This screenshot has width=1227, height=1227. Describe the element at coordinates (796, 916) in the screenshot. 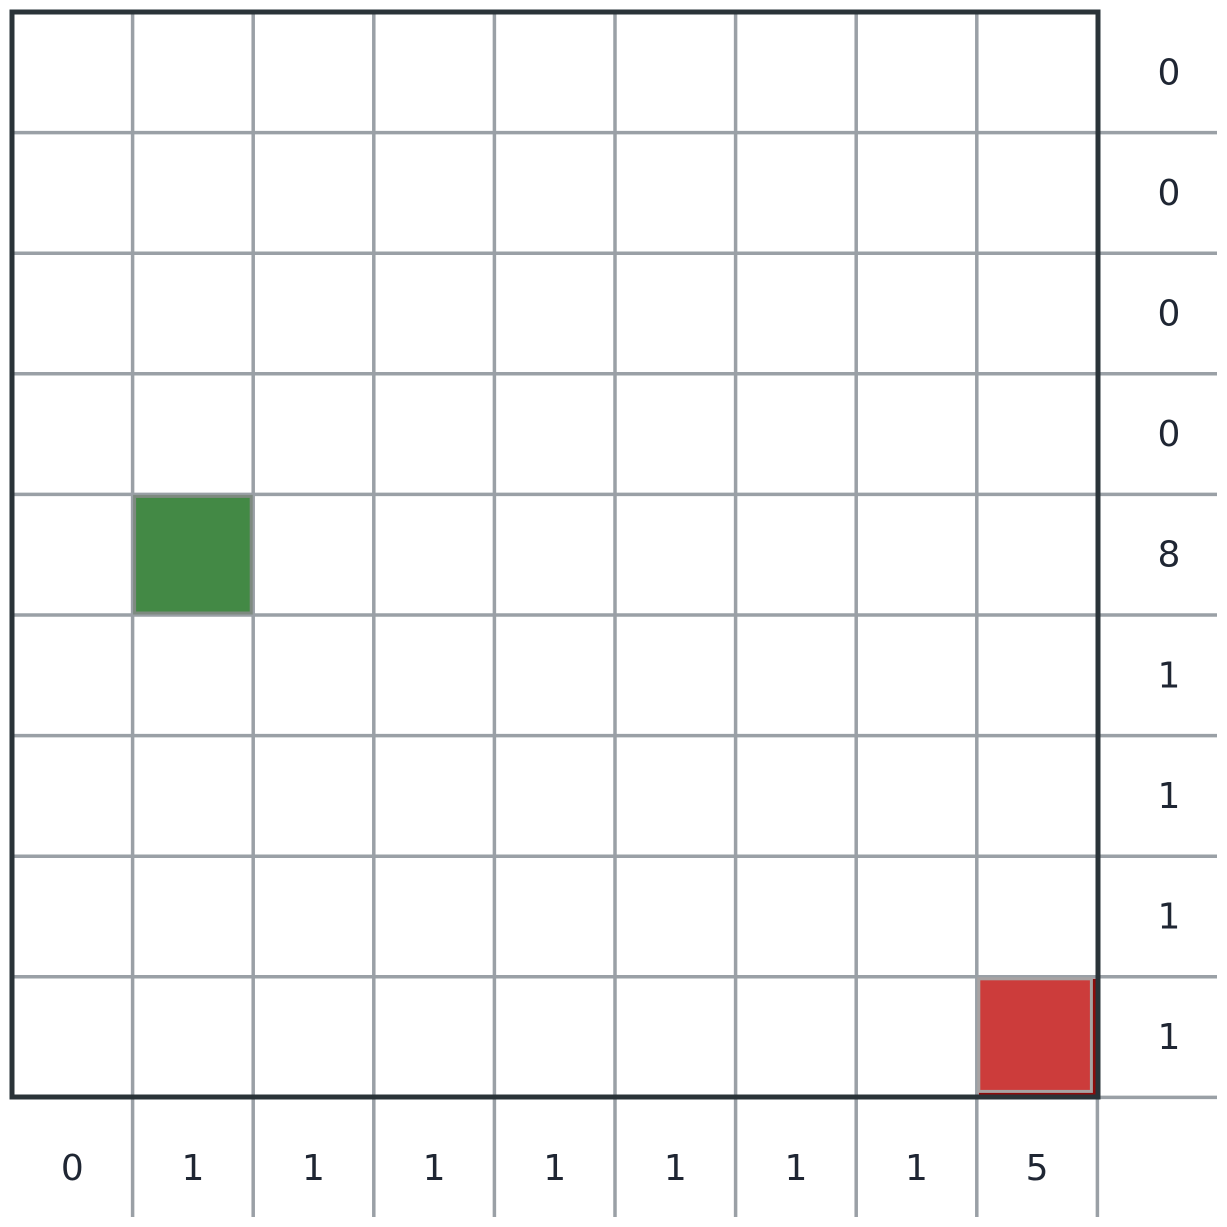

I see `grid-cell-r7-c6` at that location.